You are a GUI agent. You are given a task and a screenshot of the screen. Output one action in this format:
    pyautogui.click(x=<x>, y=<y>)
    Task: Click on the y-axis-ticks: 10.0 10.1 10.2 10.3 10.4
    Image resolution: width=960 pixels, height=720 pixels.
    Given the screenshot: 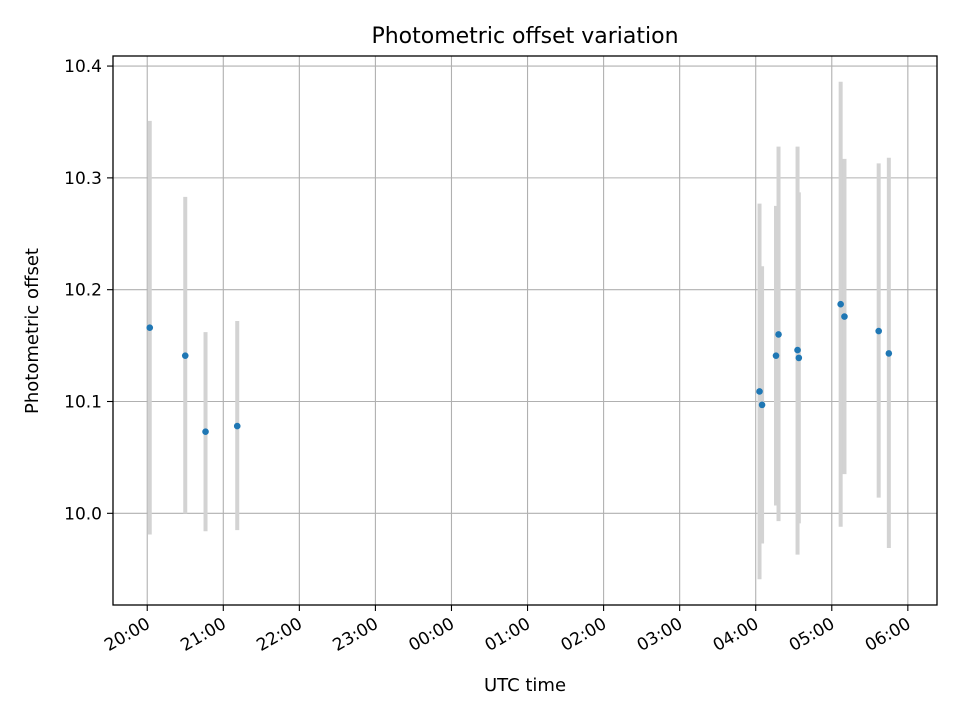 What is the action you would take?
    pyautogui.click(x=88, y=290)
    